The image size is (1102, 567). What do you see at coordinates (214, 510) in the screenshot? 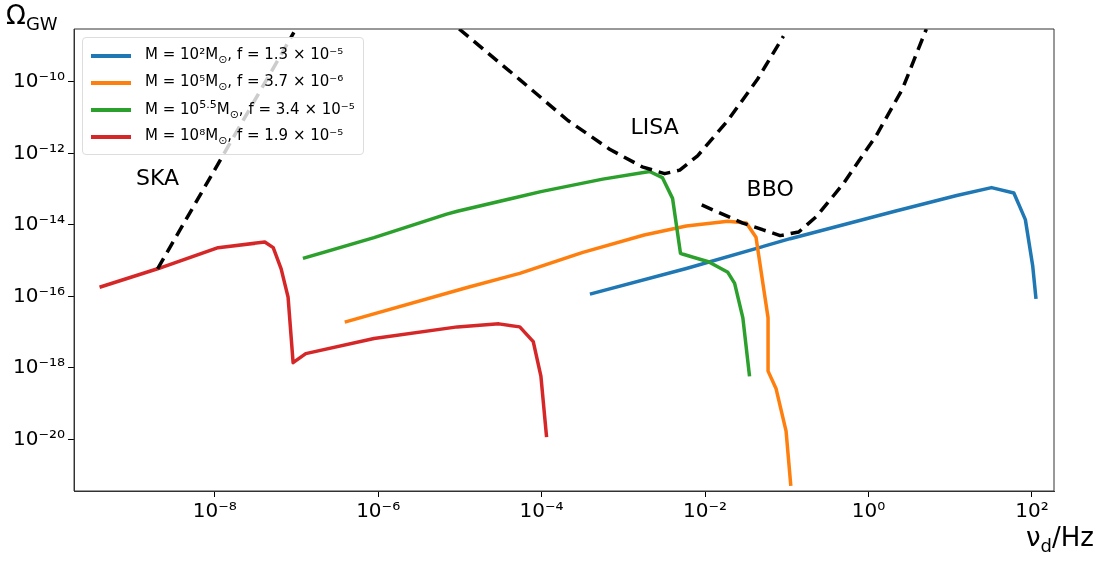
I see `x-tick-label: 10⁻⁸` at bounding box center [214, 510].